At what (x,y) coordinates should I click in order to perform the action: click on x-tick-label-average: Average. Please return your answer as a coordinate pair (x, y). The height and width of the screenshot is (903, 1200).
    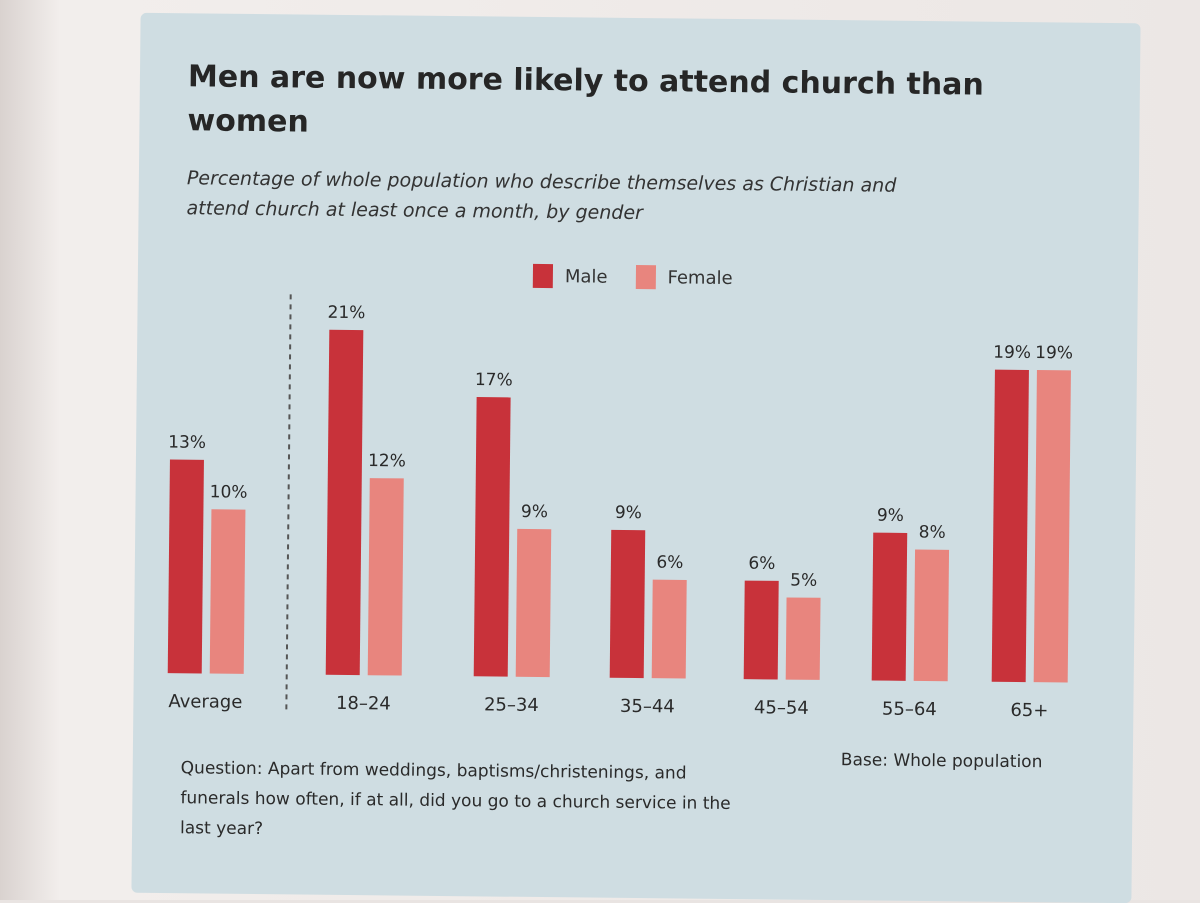
    Looking at the image, I should click on (205, 702).